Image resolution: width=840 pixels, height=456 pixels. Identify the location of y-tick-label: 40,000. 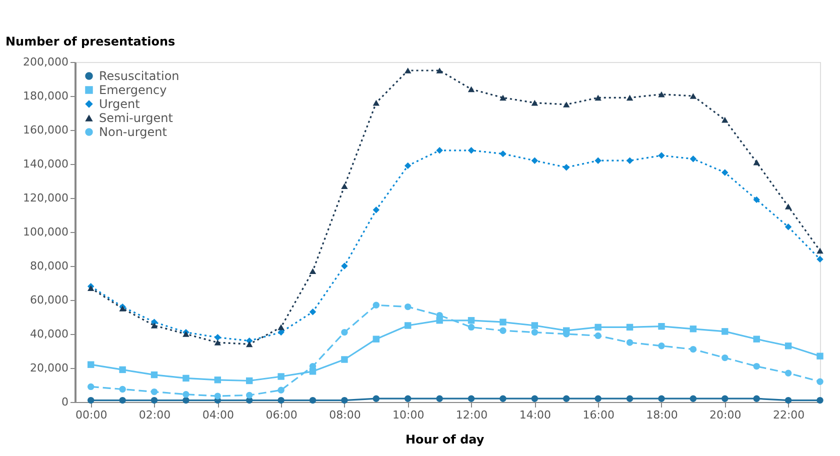
(49, 334).